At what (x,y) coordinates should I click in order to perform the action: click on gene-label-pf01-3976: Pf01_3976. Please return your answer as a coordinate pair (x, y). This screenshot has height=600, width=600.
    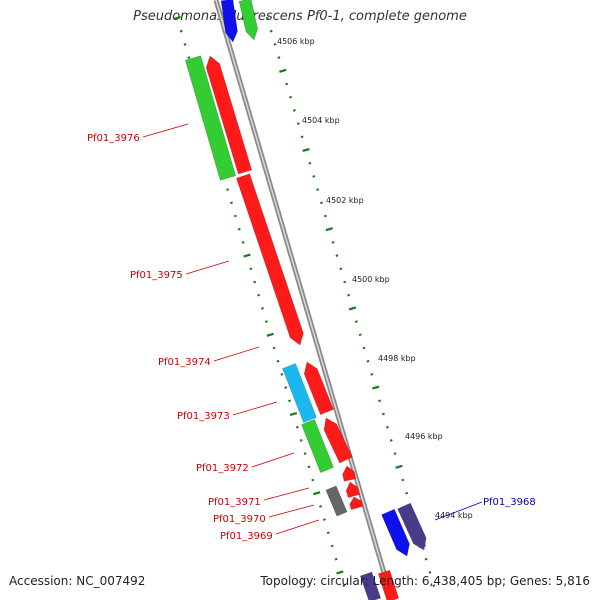
    Looking at the image, I should click on (113, 138).